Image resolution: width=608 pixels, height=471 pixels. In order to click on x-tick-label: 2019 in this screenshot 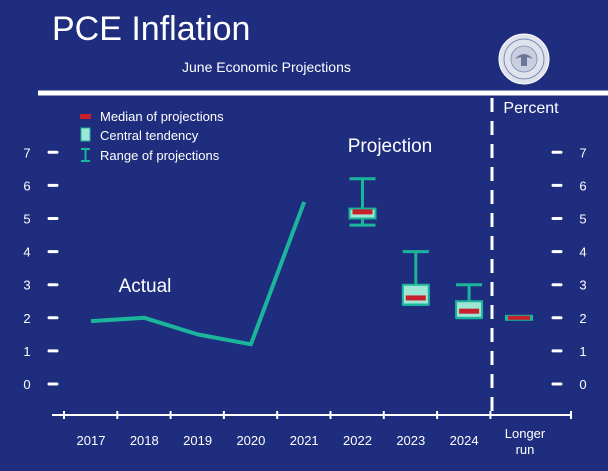, I will do `click(197, 440)`.